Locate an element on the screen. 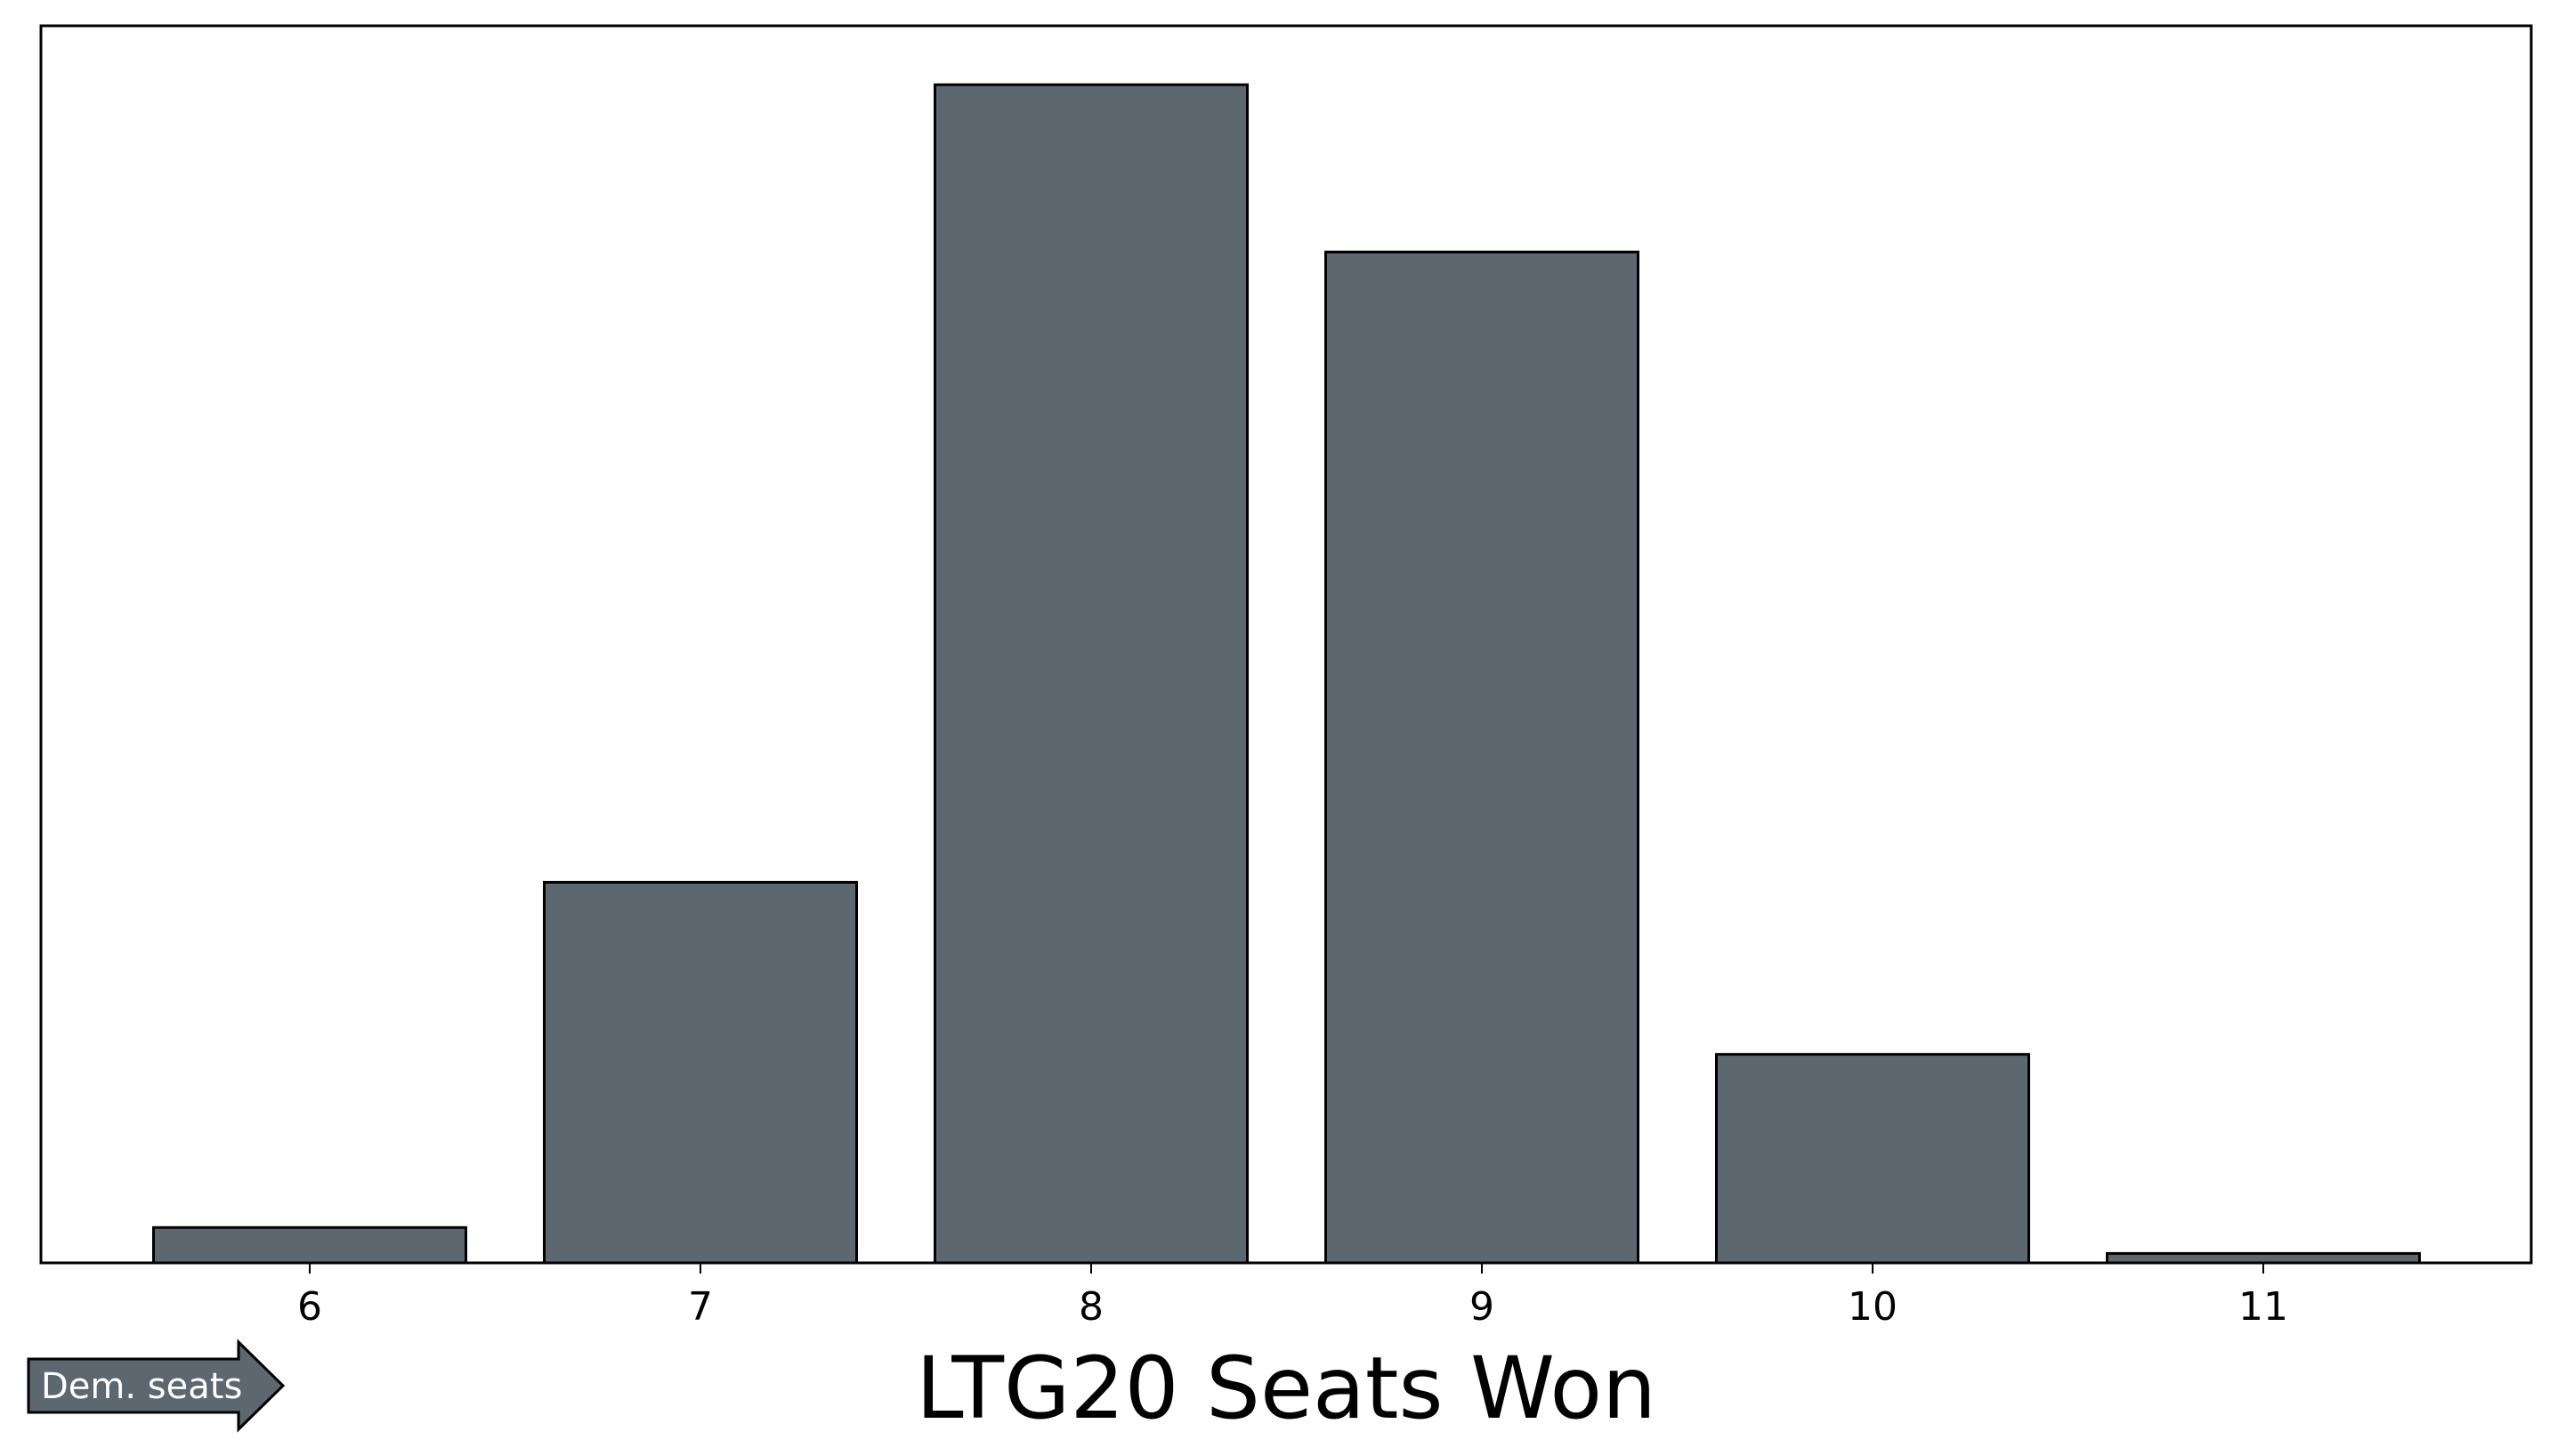  x-tick-label-10: 10 is located at coordinates (1873, 1307).